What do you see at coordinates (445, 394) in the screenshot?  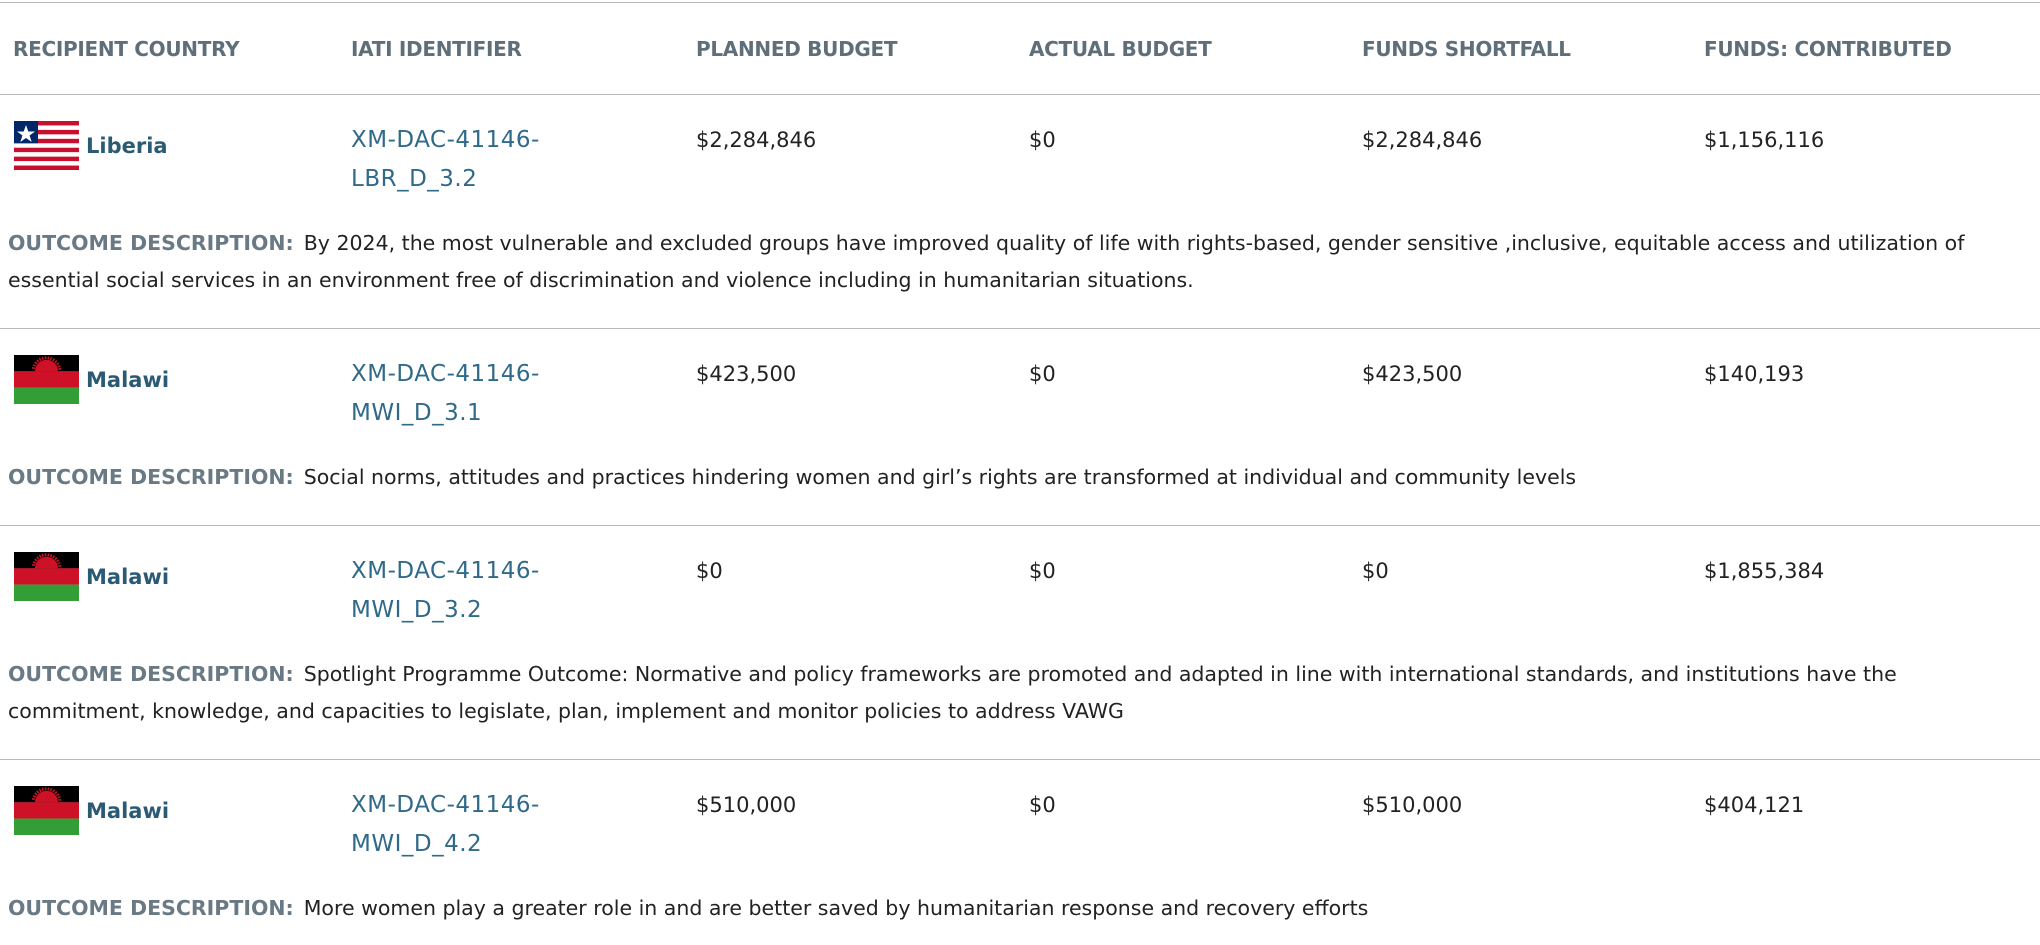 I see `iati-identifier: XM-DAC-41146- MWI_D_3.1` at bounding box center [445, 394].